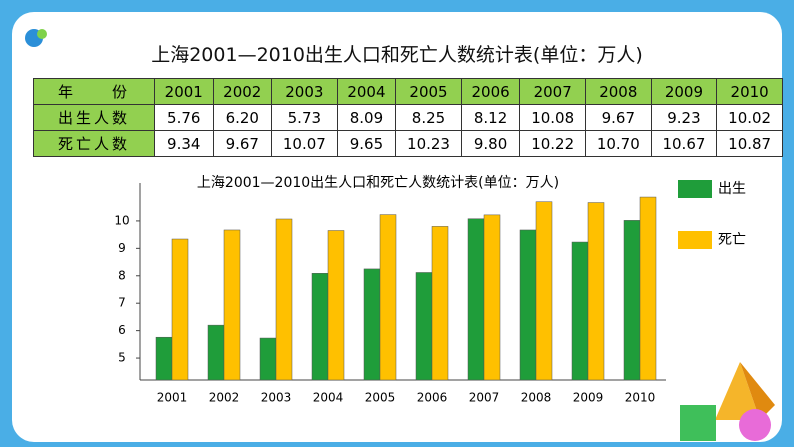 The height and width of the screenshot is (447, 794). Describe the element at coordinates (618, 91) in the screenshot. I see `table-cell: 2008` at that location.